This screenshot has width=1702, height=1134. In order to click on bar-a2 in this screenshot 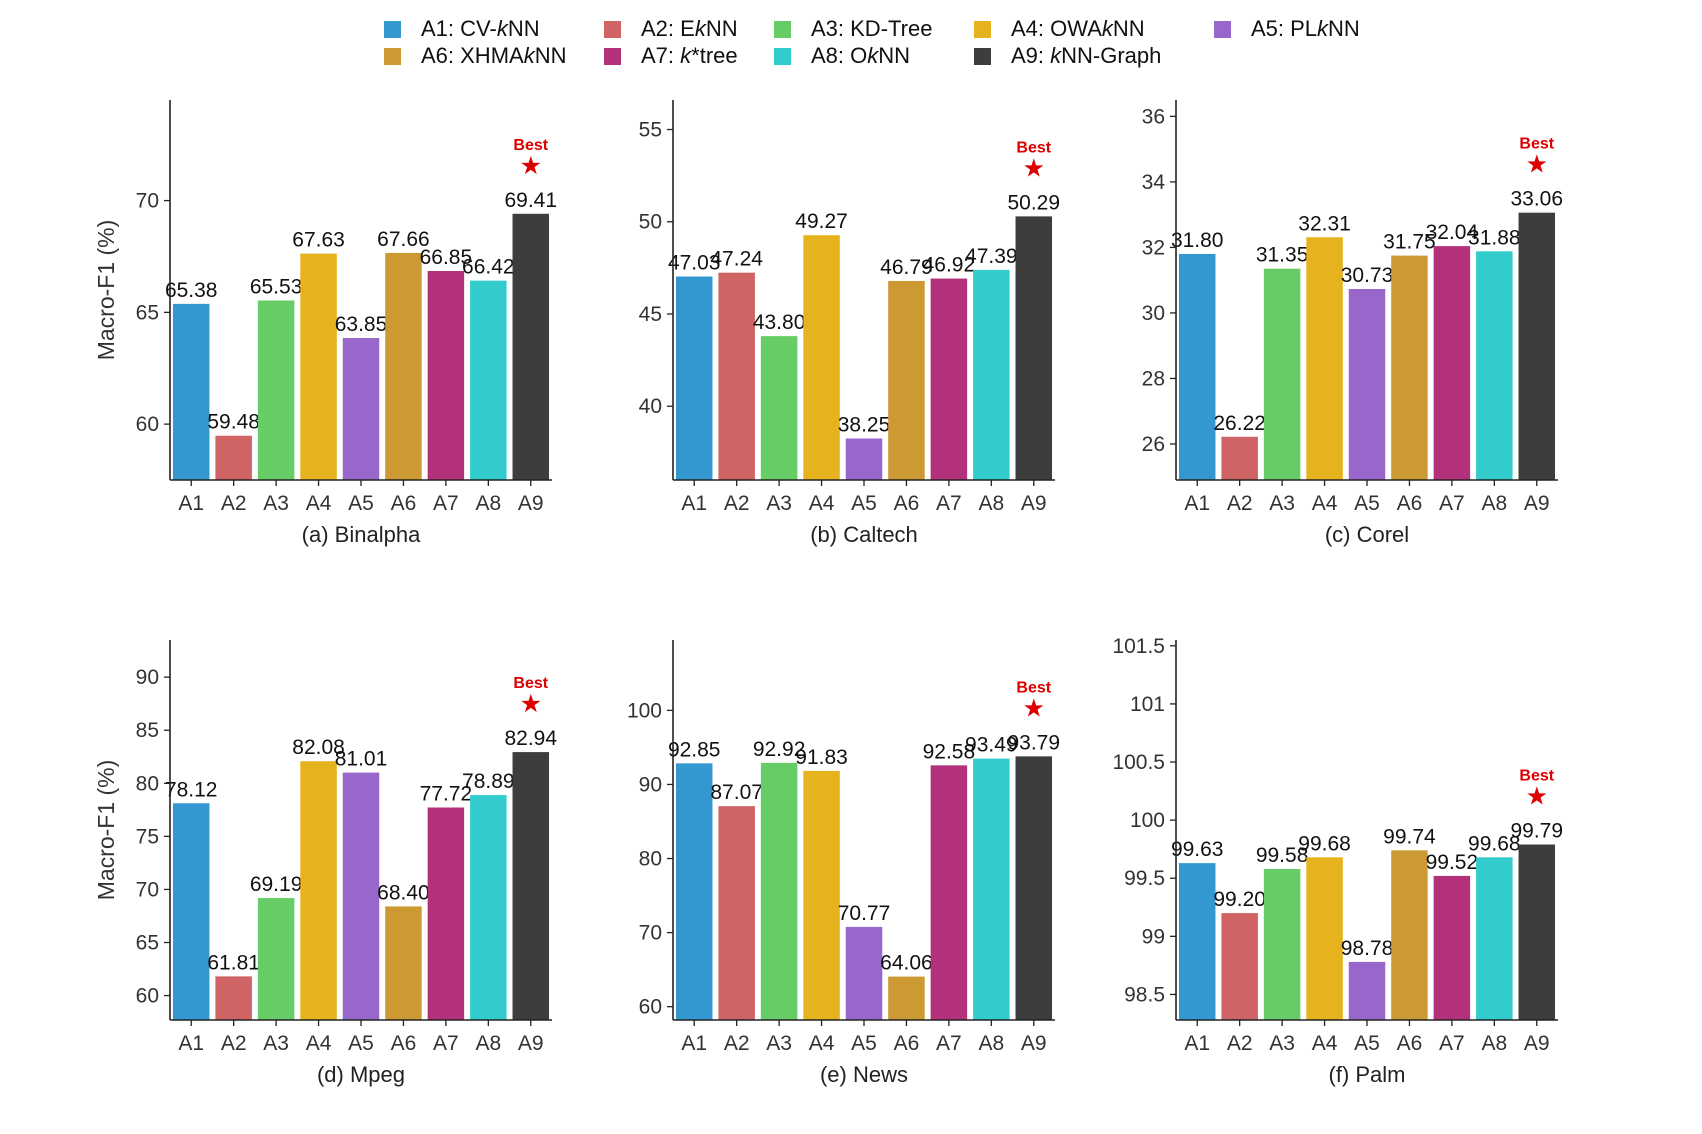, I will do `click(233, 457)`.